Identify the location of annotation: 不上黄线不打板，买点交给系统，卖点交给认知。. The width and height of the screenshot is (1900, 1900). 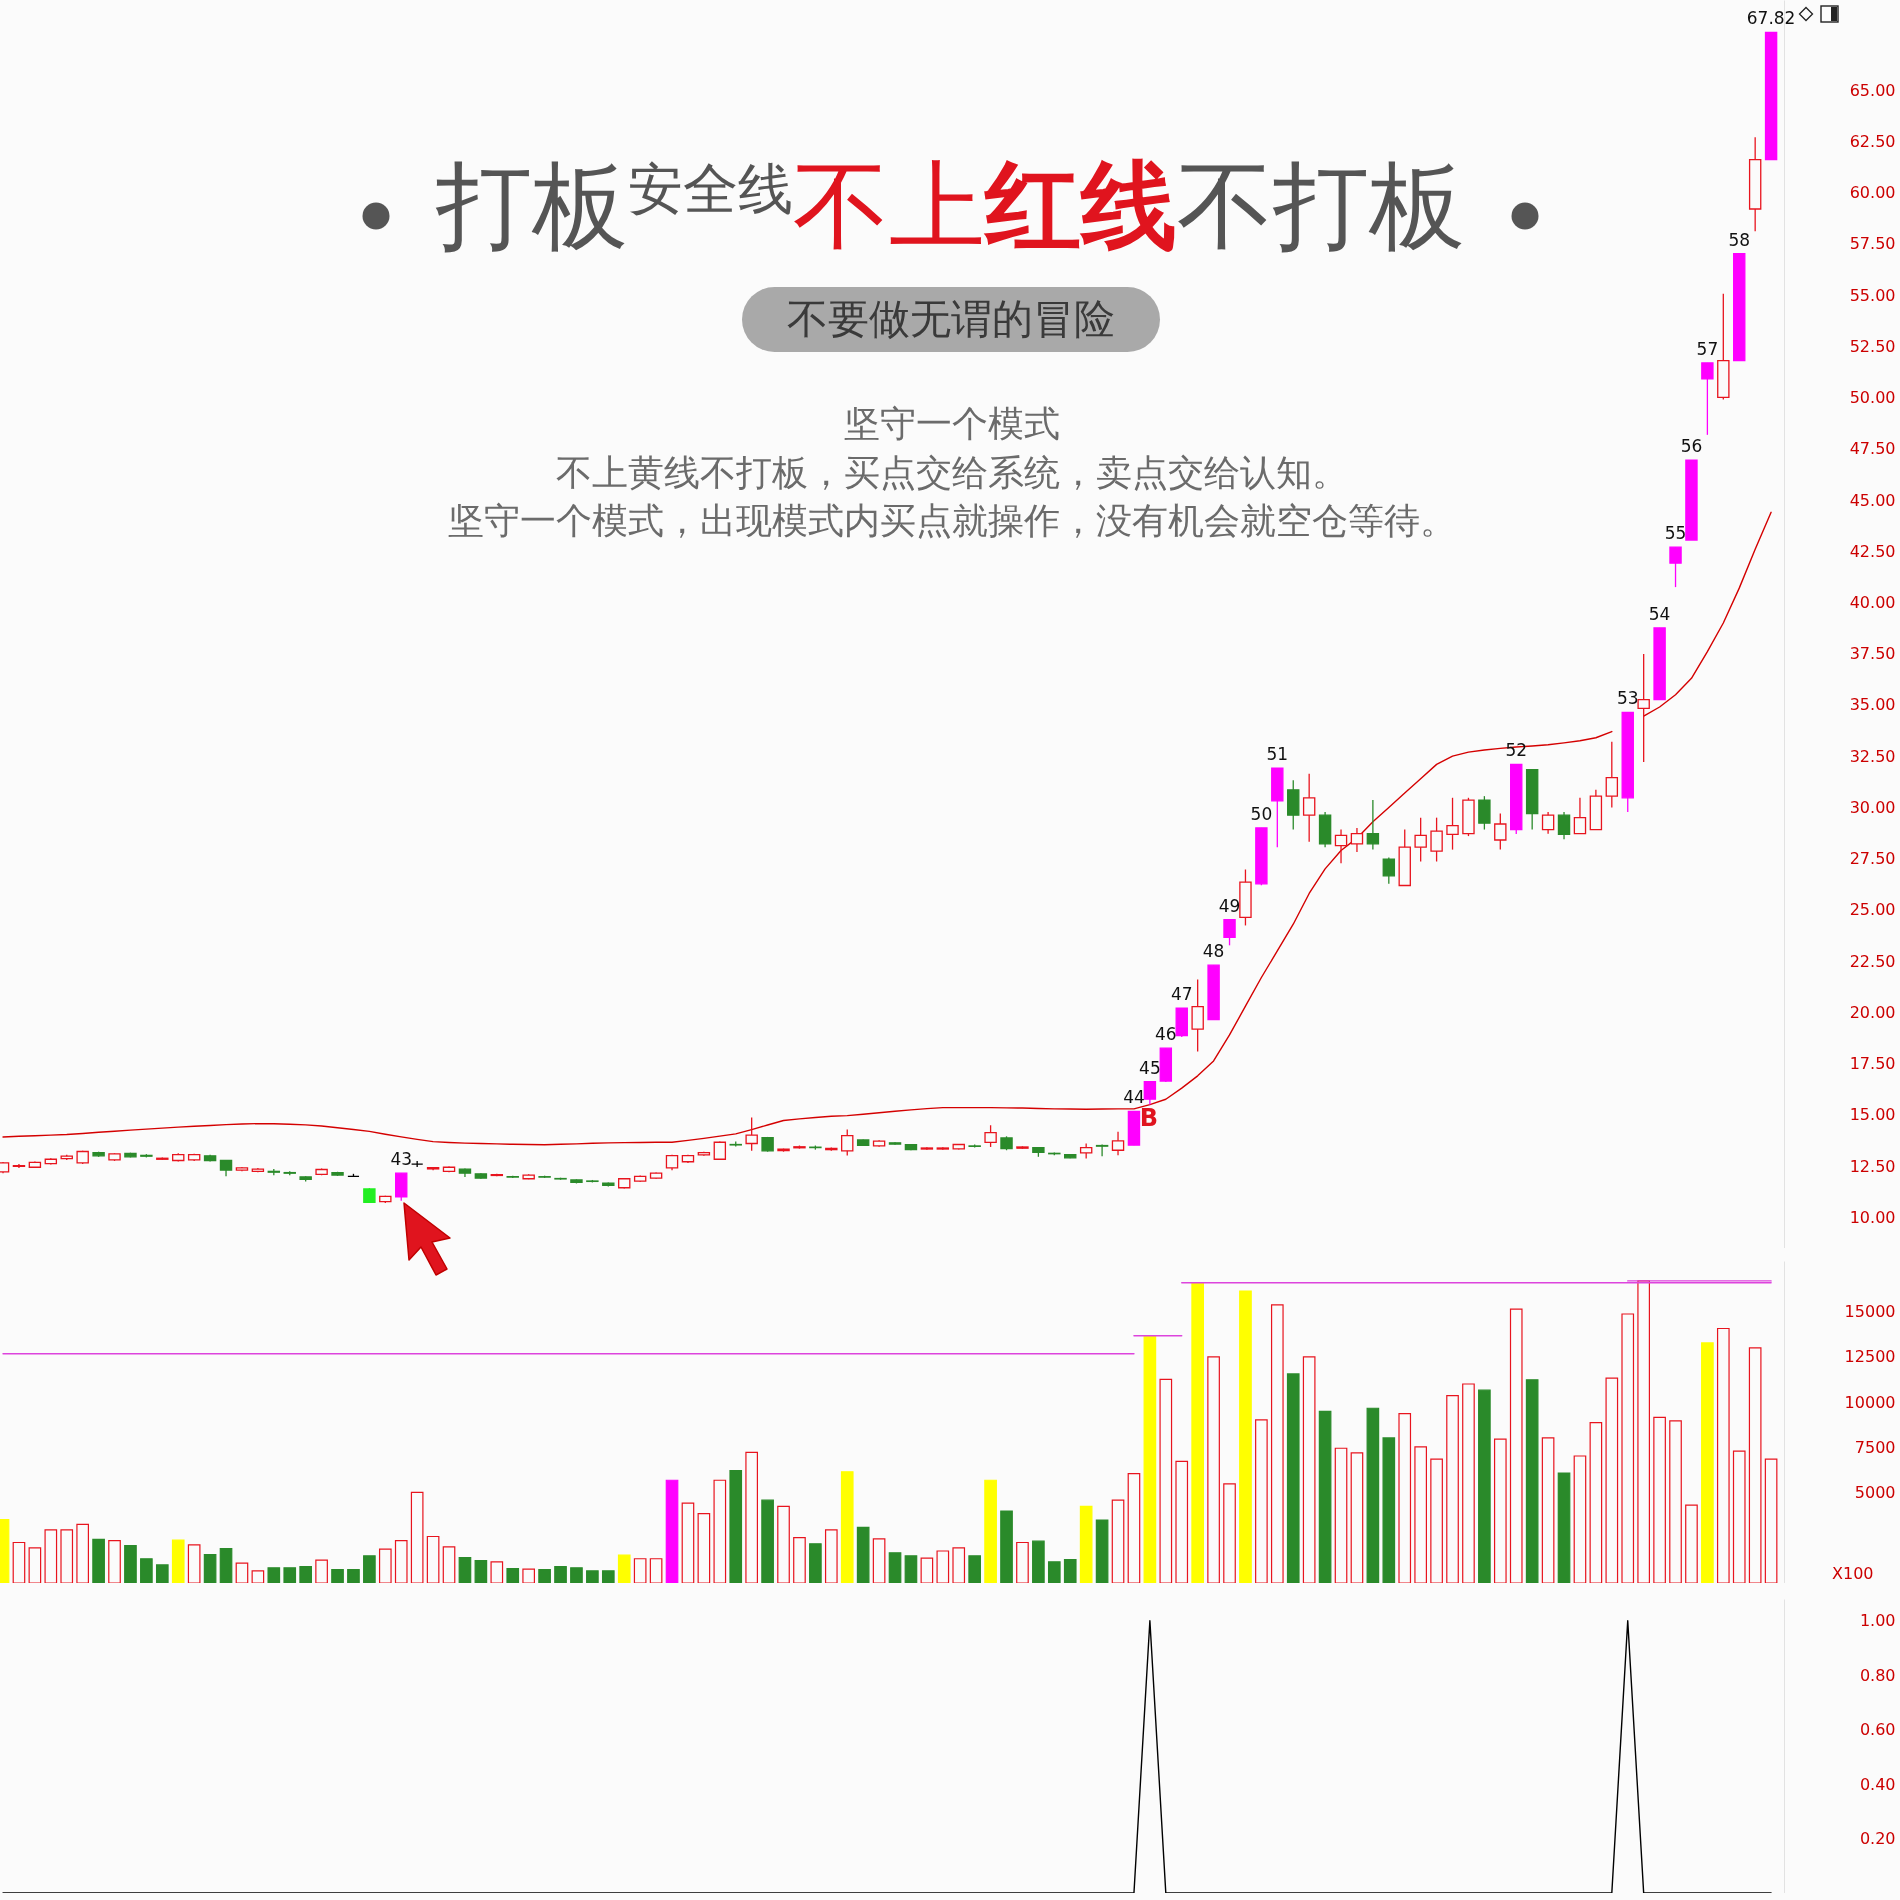
(952, 473).